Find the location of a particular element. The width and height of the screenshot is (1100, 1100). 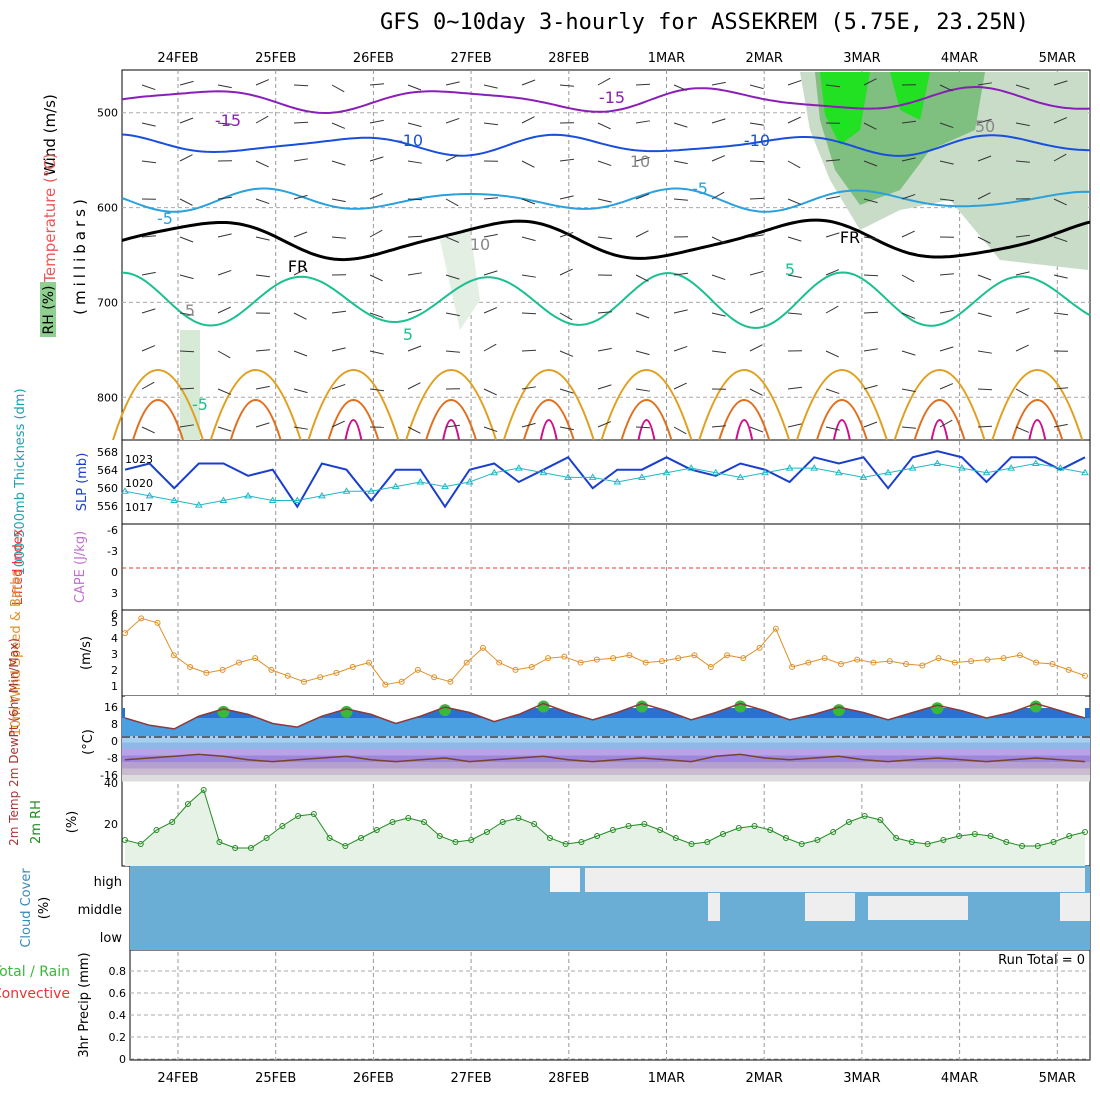

temp-contour-minus10 is located at coordinates (606, 145).